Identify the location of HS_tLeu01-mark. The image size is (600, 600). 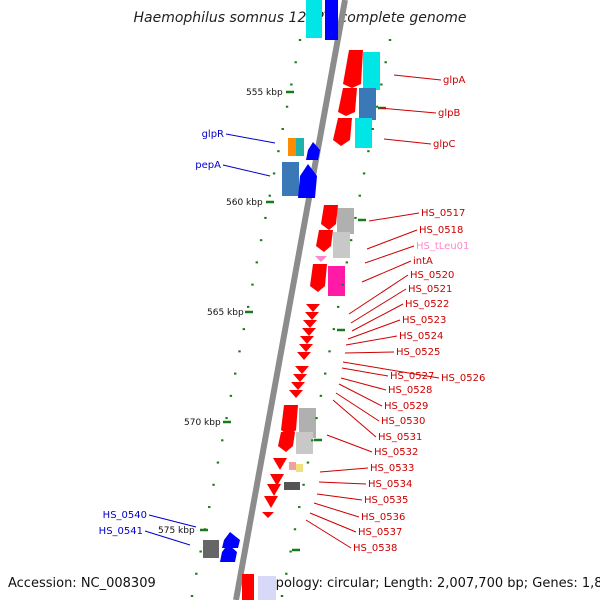
(321, 259).